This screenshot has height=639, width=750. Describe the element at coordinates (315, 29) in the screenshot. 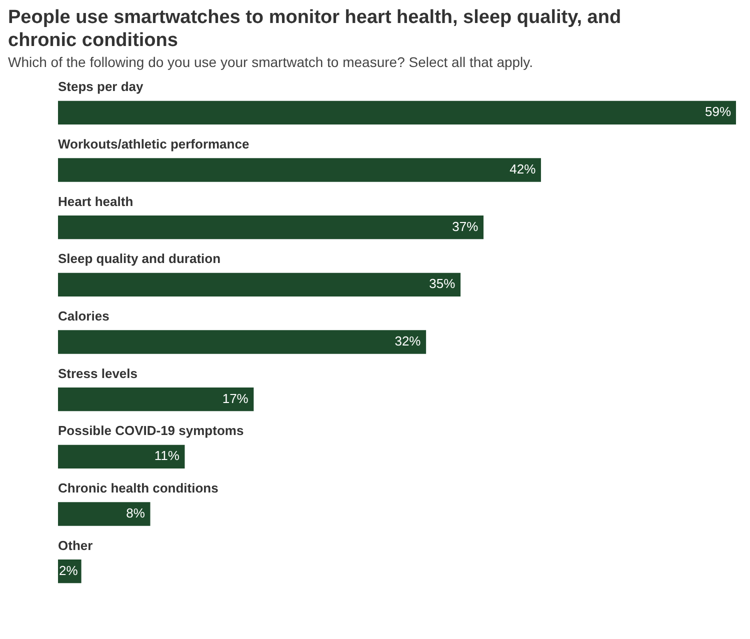

I see `chart-title: People use smartwatches to monitor heart health, sleep quality, and chronic conditions` at that location.